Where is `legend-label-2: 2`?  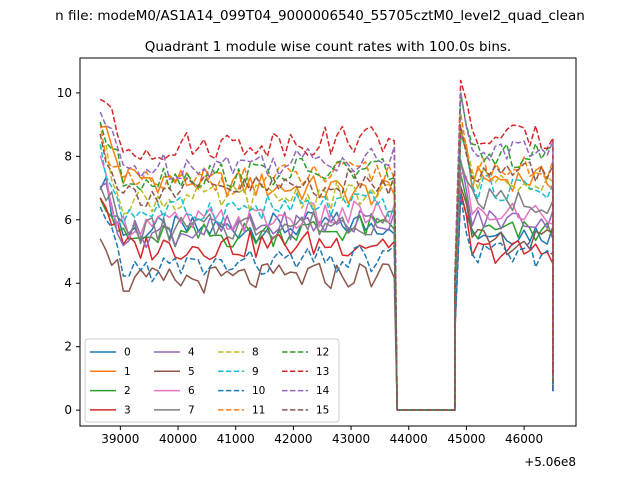 legend-label-2: 2 is located at coordinates (127, 391).